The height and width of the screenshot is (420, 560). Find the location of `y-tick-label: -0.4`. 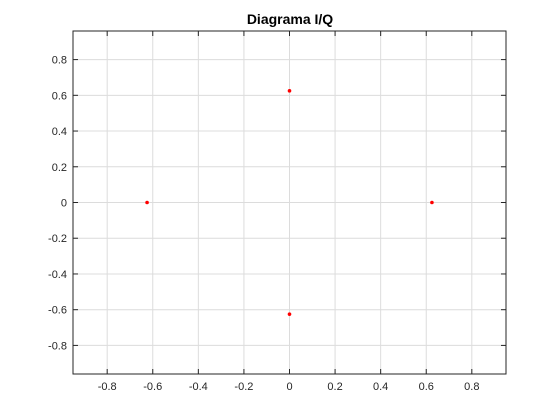

y-tick-label: -0.4 is located at coordinates (57, 275).